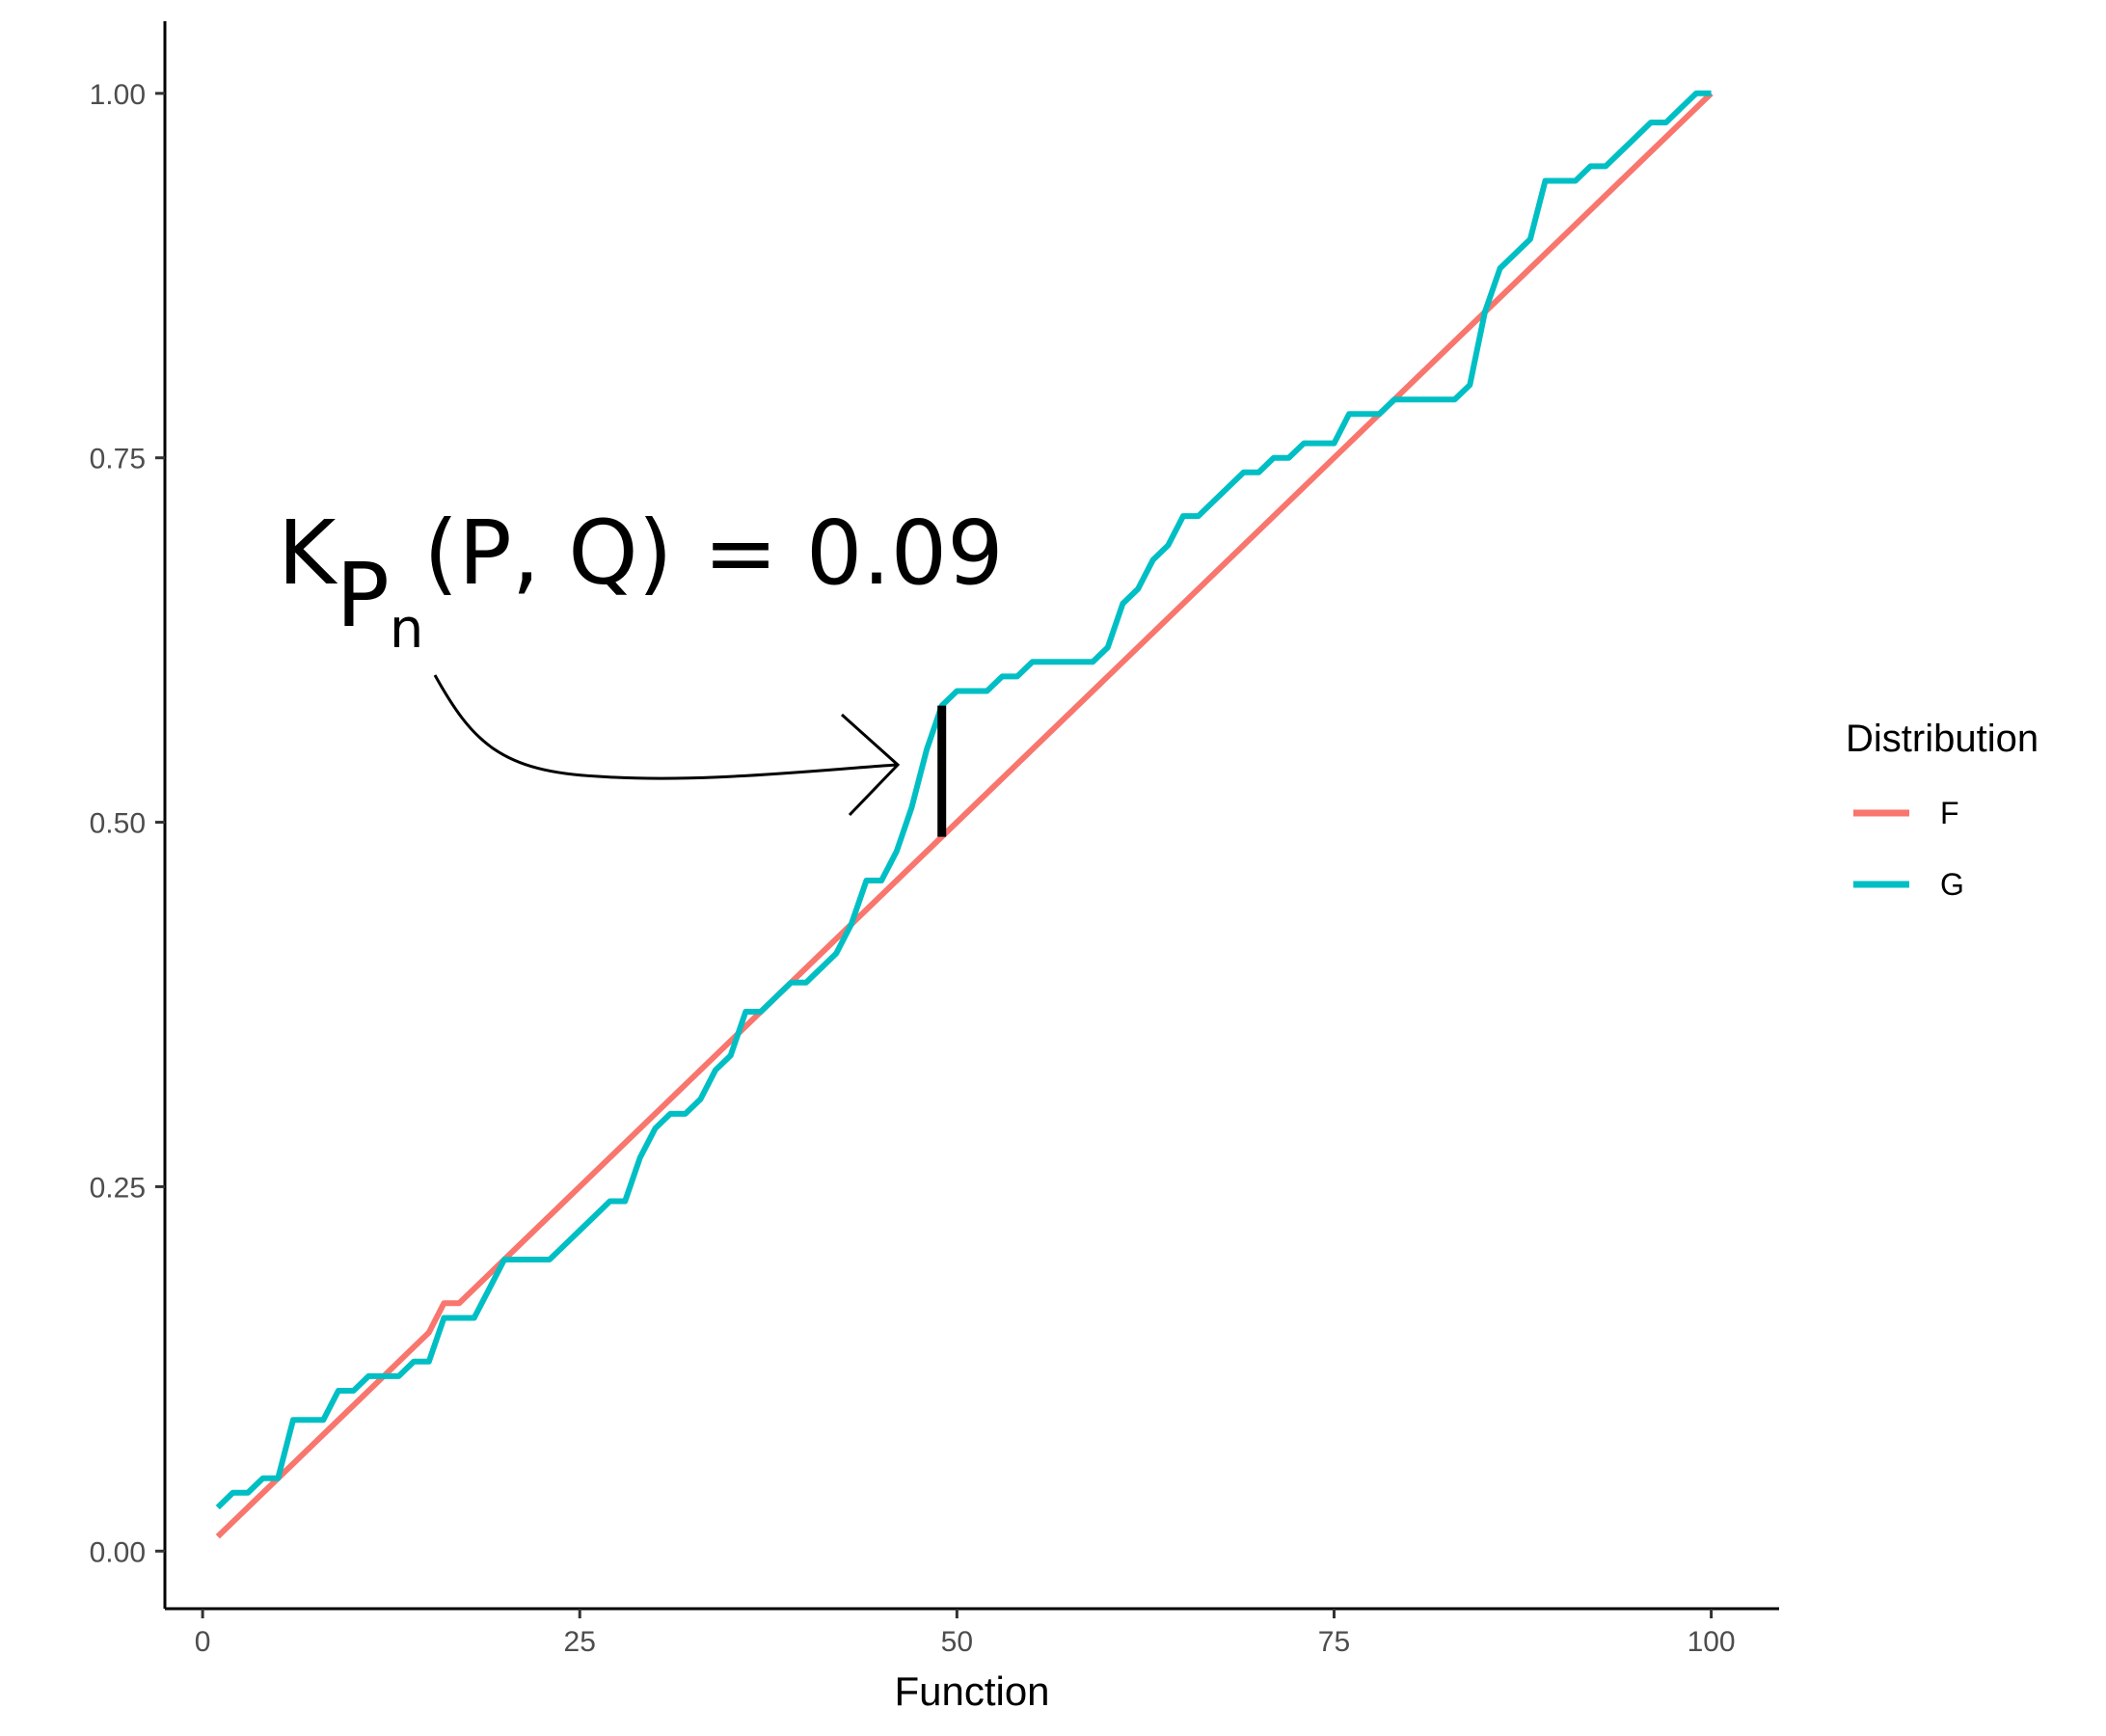 Image resolution: width=2106 pixels, height=1736 pixels. What do you see at coordinates (665, 727) in the screenshot?
I see `annotation-arrow-curve` at bounding box center [665, 727].